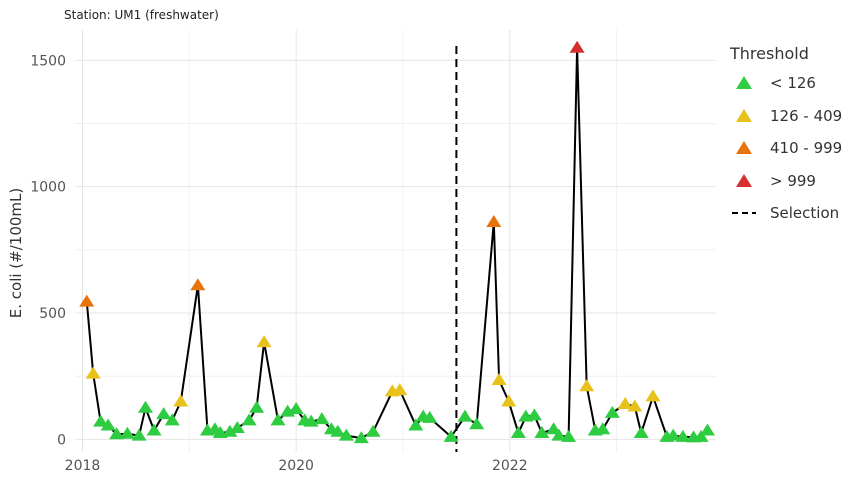  I want to click on y-tick-label: 0, so click(61, 440).